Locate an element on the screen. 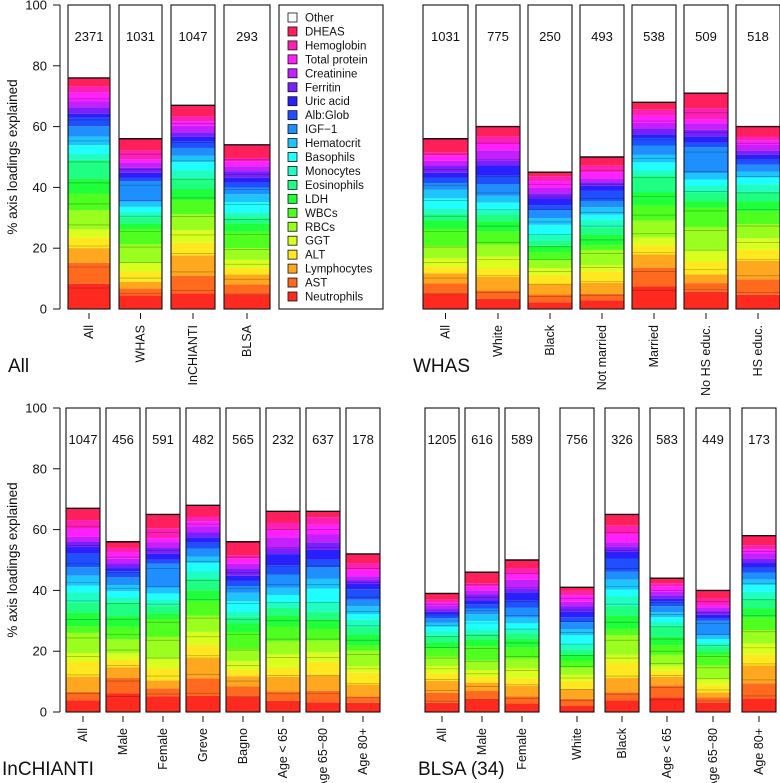 The width and height of the screenshot is (780, 783). legend-item-igf-1: IGF−1 is located at coordinates (312, 130).